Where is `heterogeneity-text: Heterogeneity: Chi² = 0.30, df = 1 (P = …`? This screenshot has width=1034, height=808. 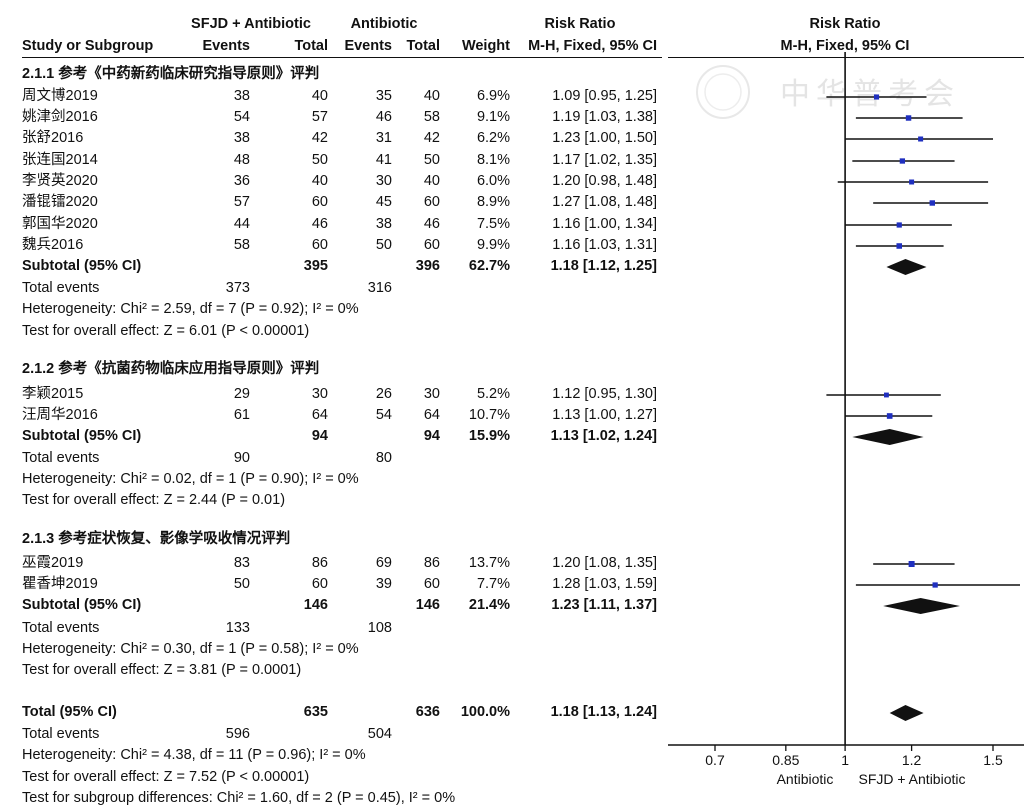 heterogeneity-text: Heterogeneity: Chi² = 0.30, df = 1 (P = … is located at coordinates (190, 649).